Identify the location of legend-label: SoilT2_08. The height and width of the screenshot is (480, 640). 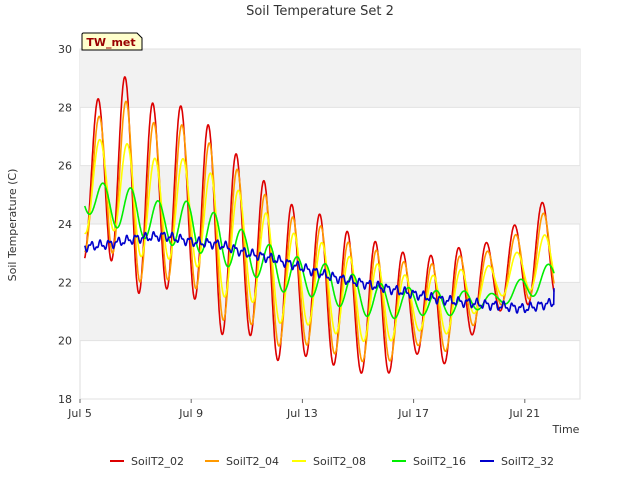
(339, 461).